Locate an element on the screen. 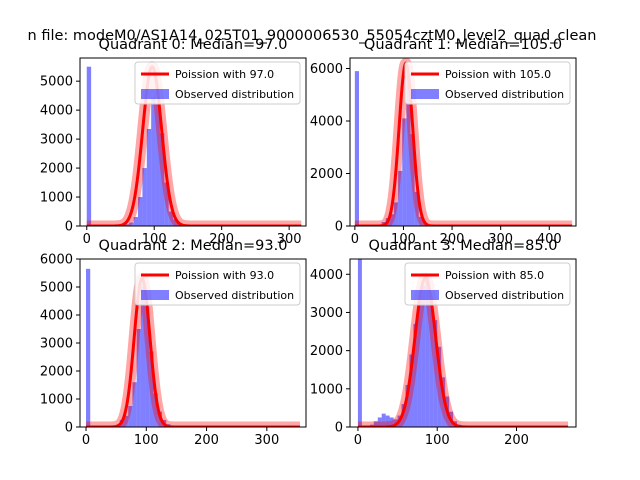 Image resolution: width=640 pixels, height=480 pixels. legend: Poission with 85.0 Observed distribution is located at coordinates (487, 284).